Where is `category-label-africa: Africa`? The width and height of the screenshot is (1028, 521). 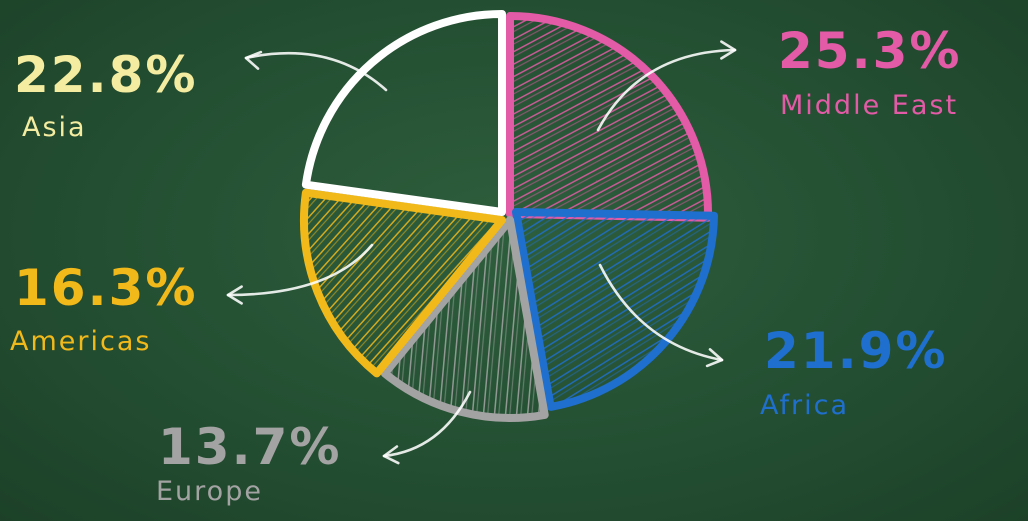
category-label-africa: Africa is located at coordinates (804, 405).